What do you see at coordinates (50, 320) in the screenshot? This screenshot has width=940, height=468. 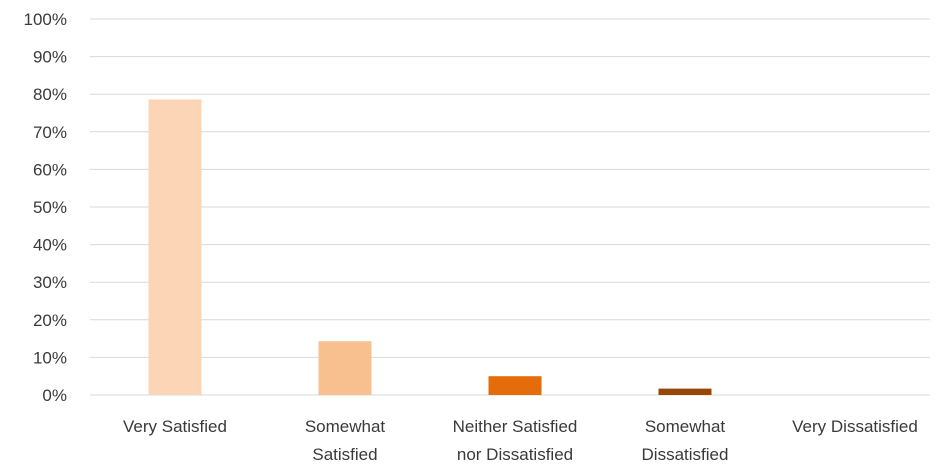 I see `y-tick-label: 20%` at bounding box center [50, 320].